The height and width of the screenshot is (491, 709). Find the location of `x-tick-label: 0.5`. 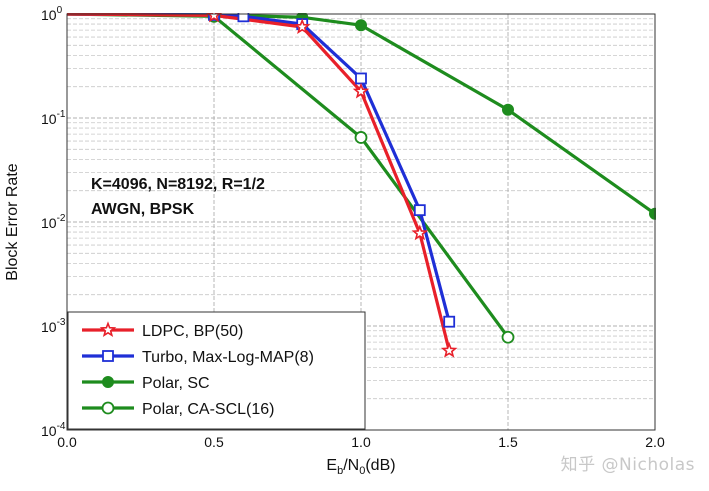

x-tick-label: 0.5 is located at coordinates (214, 442).